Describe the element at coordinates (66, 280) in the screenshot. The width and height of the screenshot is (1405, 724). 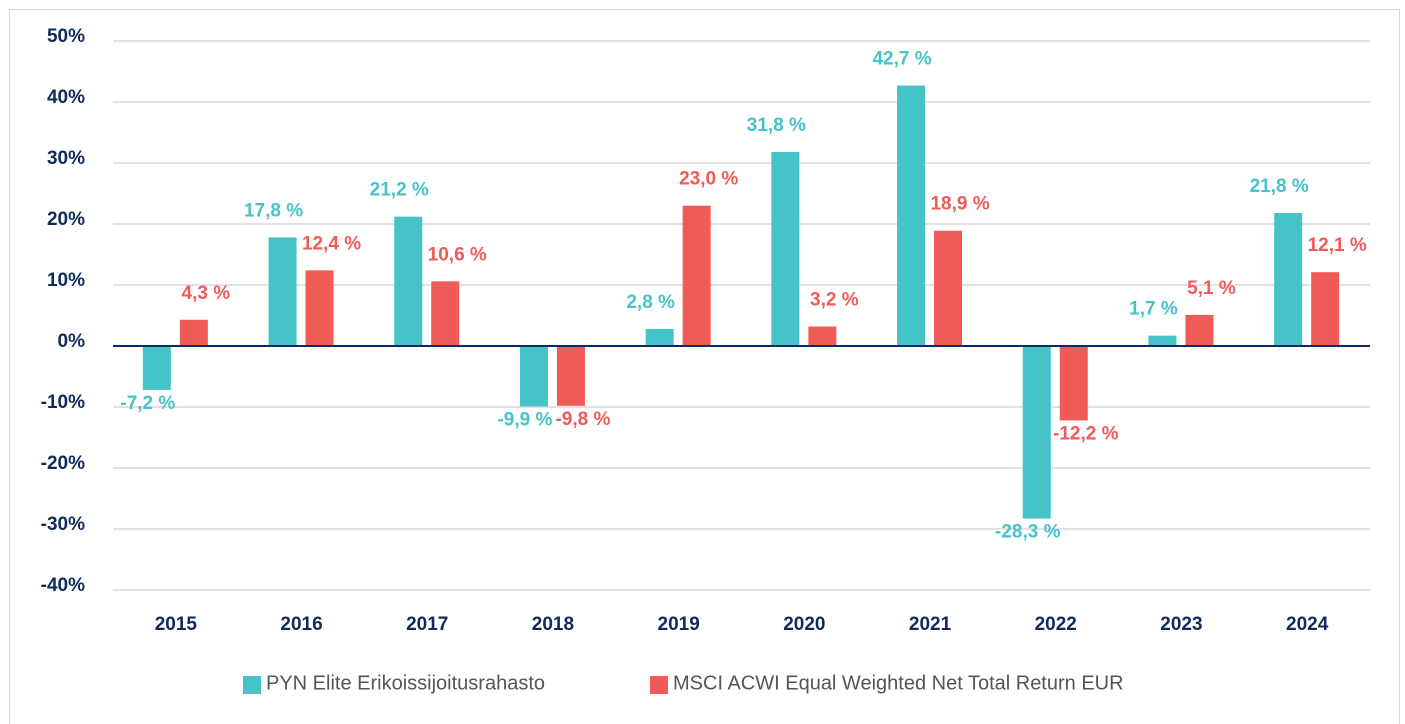
I see `y-tick-label: 10%` at that location.